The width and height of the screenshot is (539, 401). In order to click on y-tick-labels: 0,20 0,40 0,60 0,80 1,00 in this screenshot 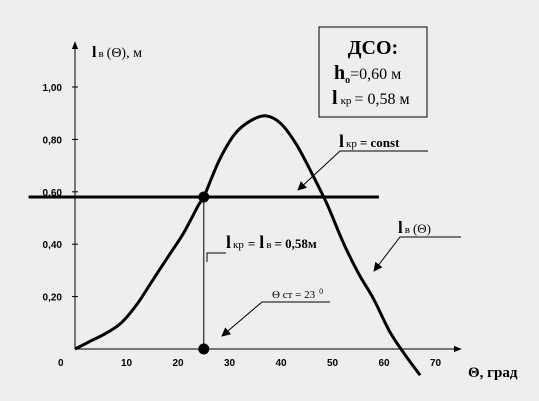, I will do `click(53, 193)`.